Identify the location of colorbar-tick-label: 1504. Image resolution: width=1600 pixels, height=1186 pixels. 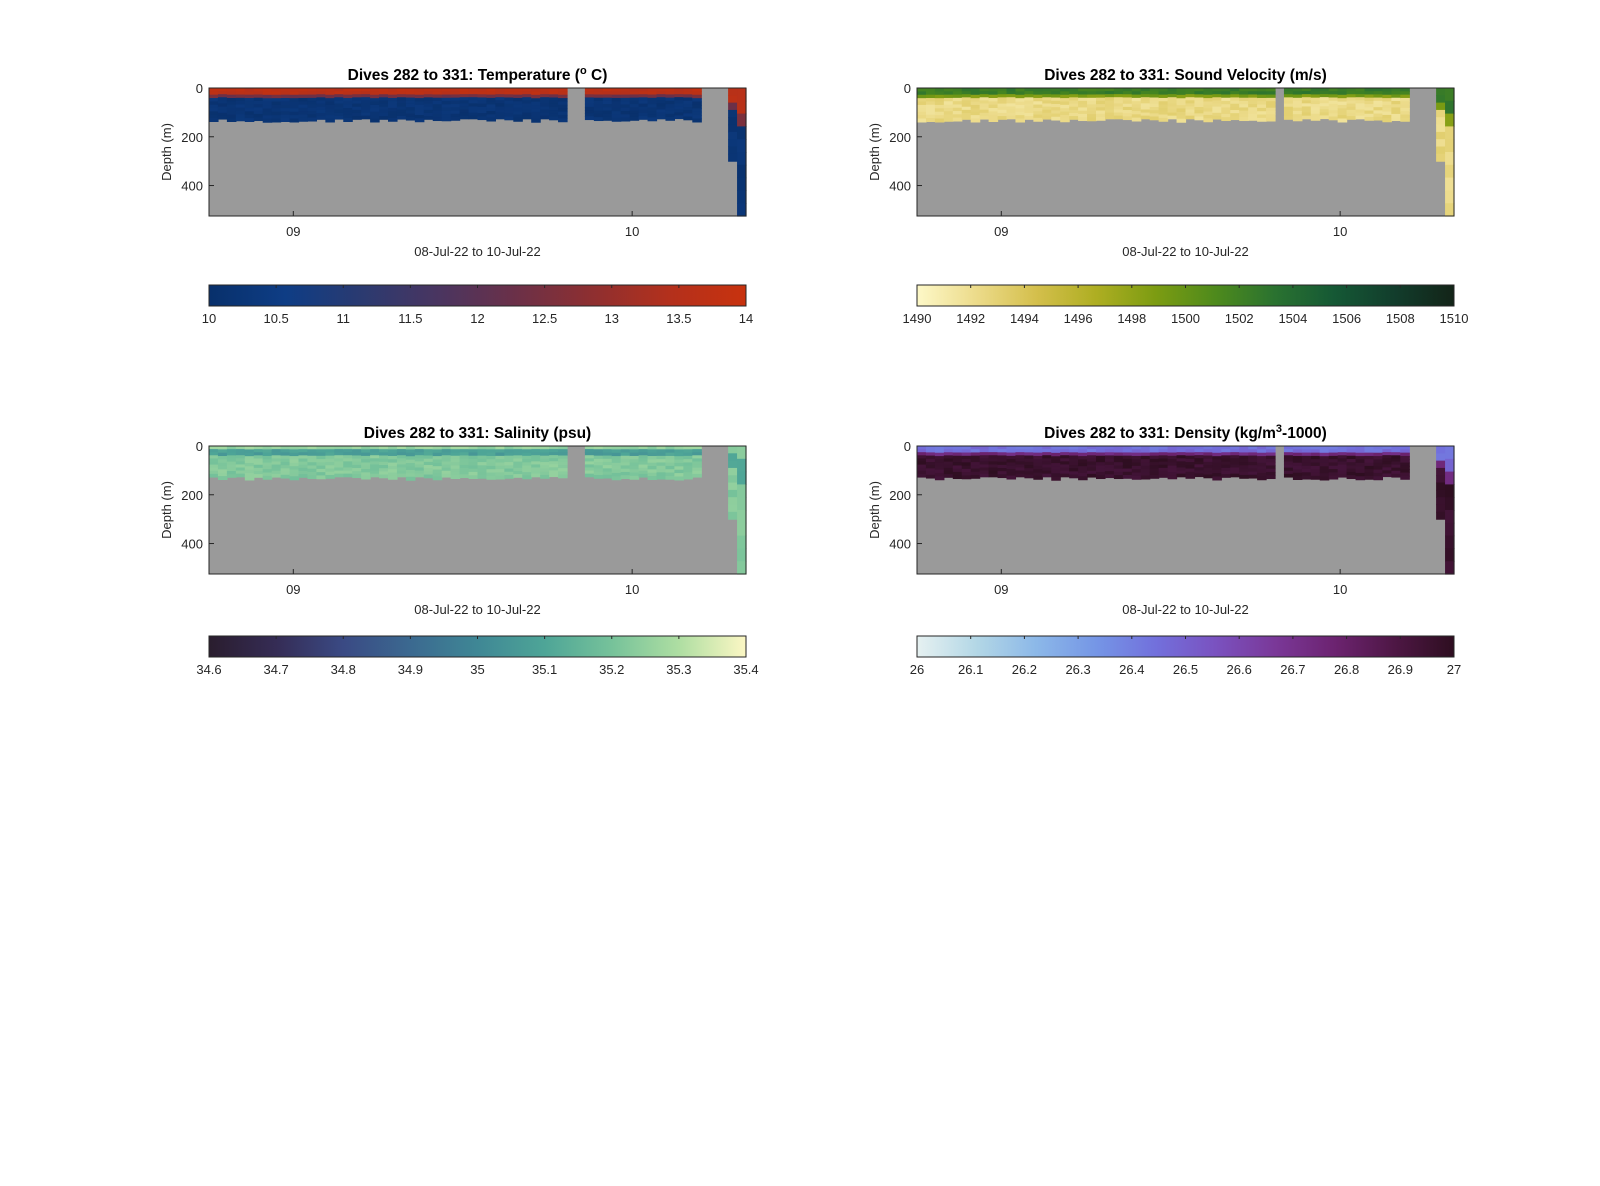
(1292, 318).